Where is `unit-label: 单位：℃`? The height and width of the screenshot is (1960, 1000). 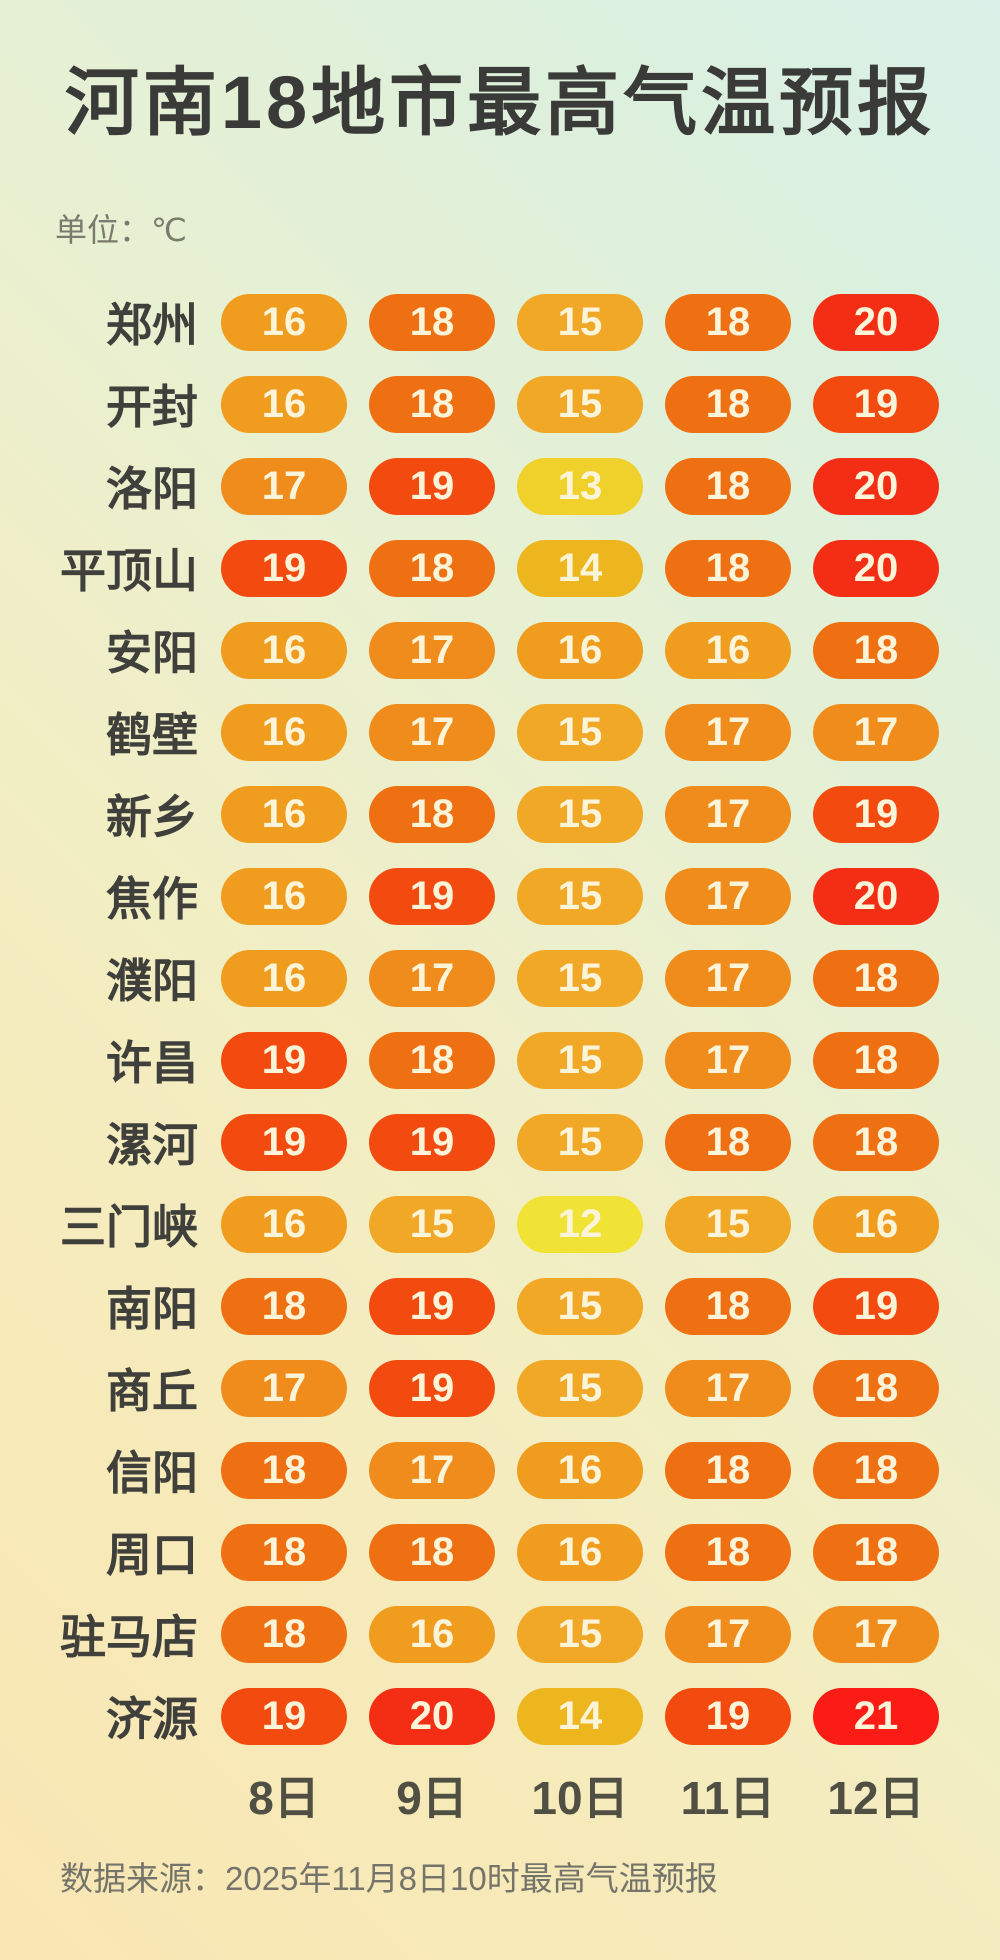 unit-label: 单位：℃ is located at coordinates (121, 230).